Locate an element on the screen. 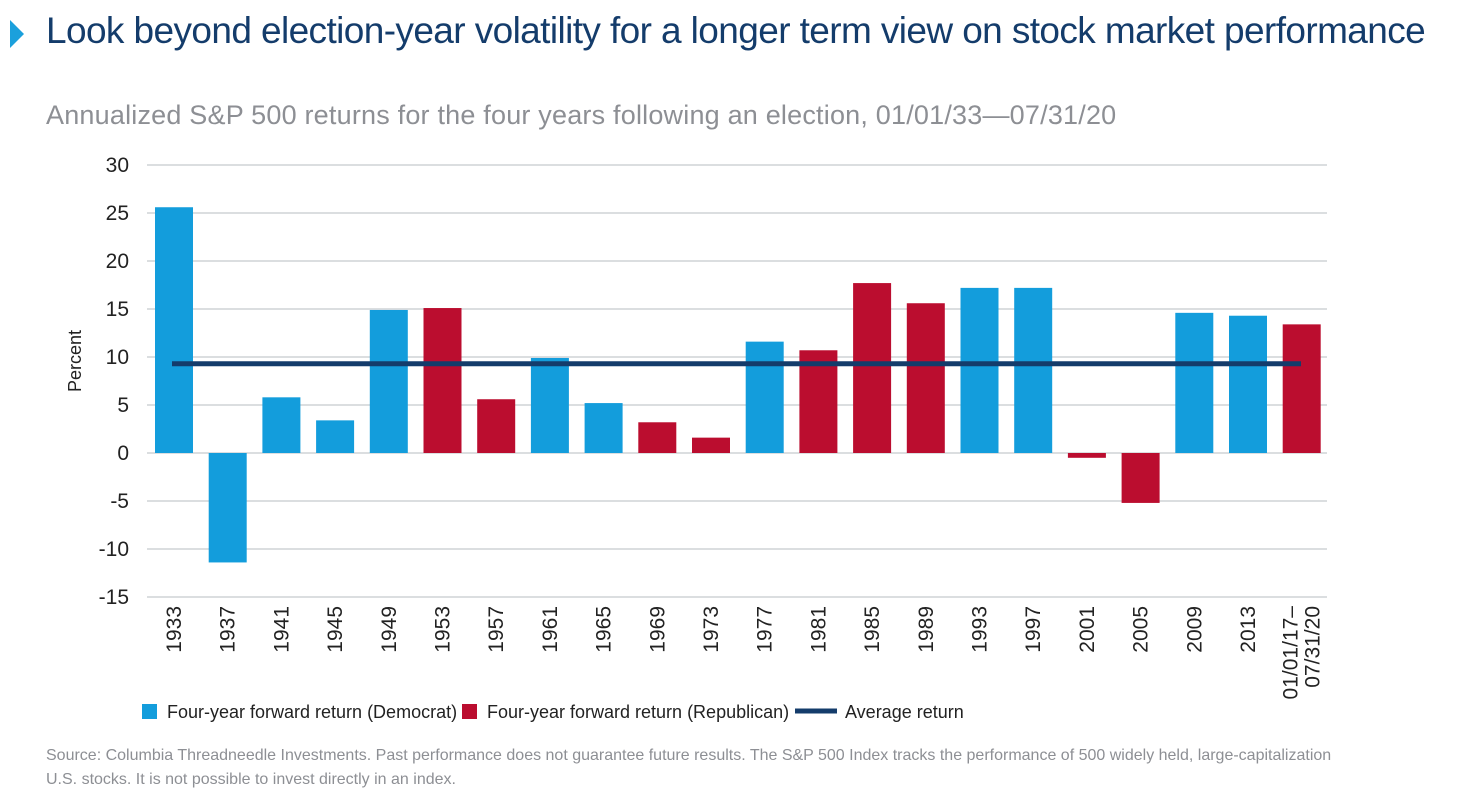 The image size is (1458, 802). x-tick-label: 1993 is located at coordinates (980, 629).